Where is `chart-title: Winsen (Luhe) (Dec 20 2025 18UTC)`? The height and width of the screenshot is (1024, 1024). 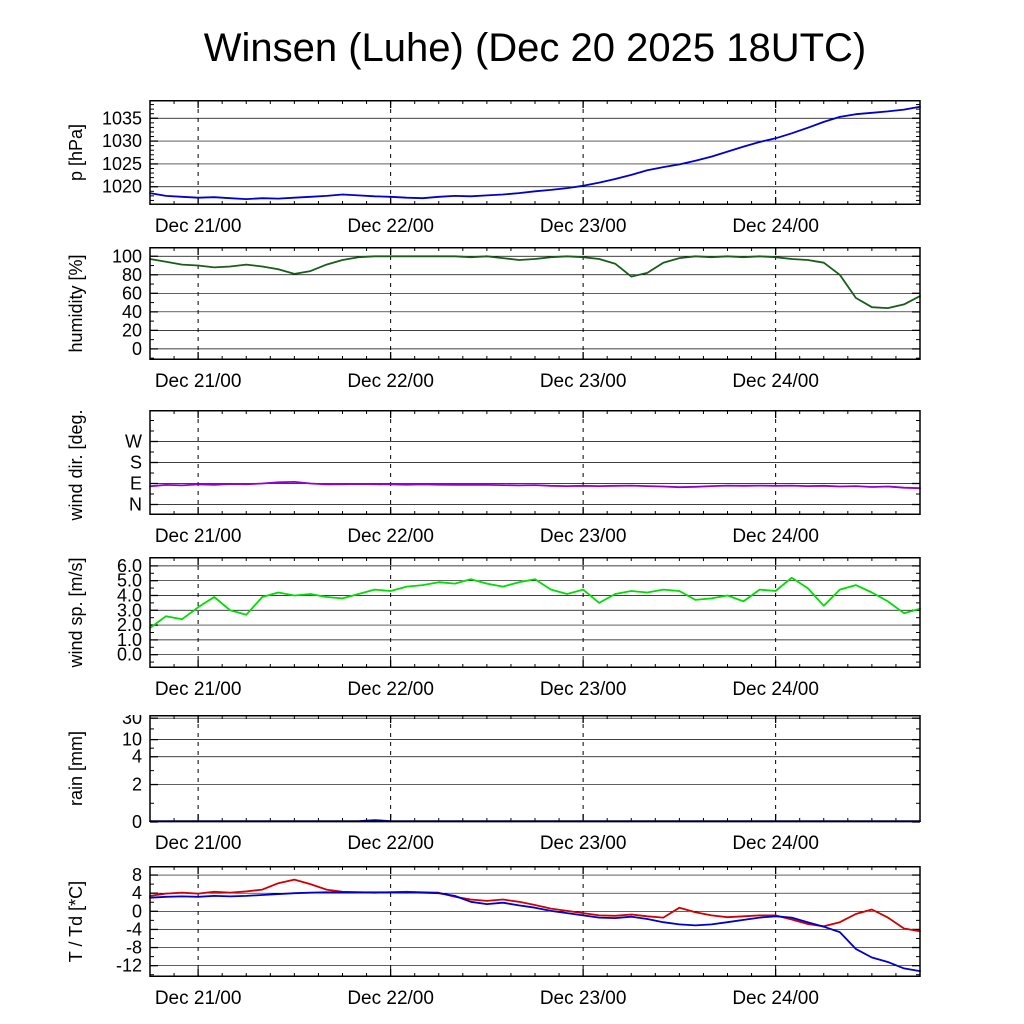
chart-title: Winsen (Luhe) (Dec 20 2025 18UTC) is located at coordinates (535, 48).